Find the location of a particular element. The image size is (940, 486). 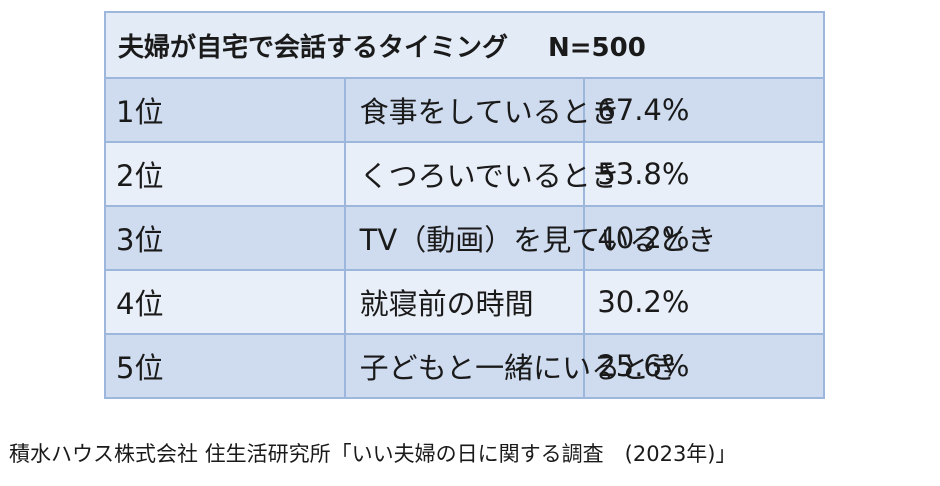

item-cell: くつろいでいるとき is located at coordinates (481, 174).